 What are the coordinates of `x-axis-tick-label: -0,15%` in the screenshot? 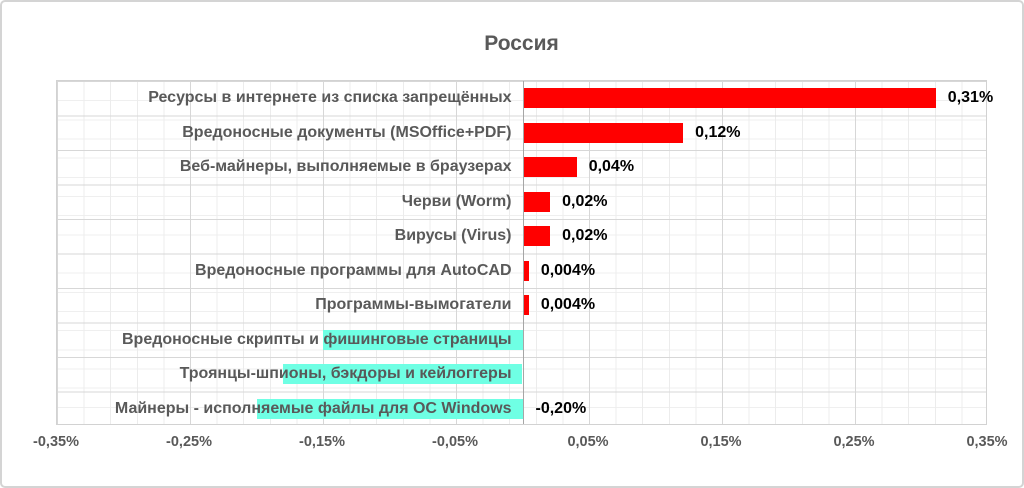 It's located at (322, 442).